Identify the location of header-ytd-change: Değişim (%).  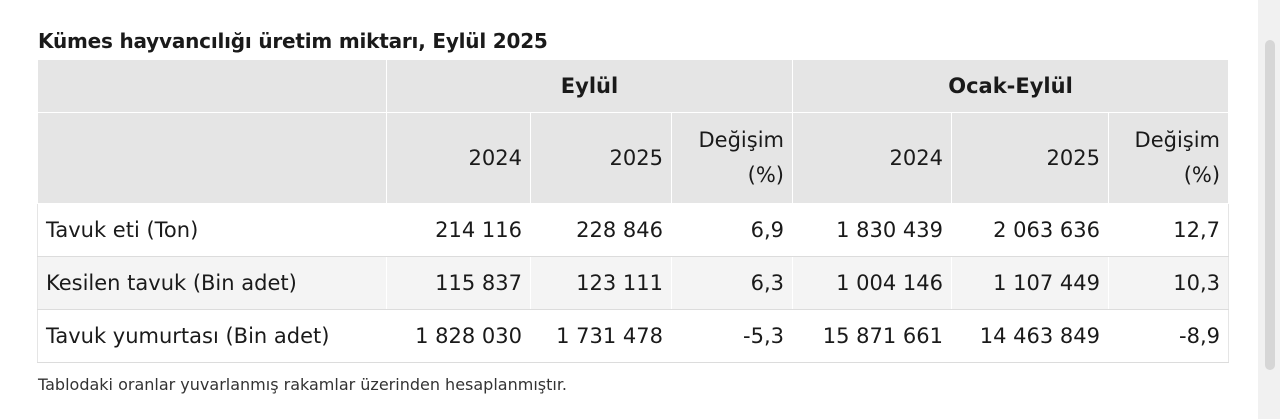
(1168, 158).